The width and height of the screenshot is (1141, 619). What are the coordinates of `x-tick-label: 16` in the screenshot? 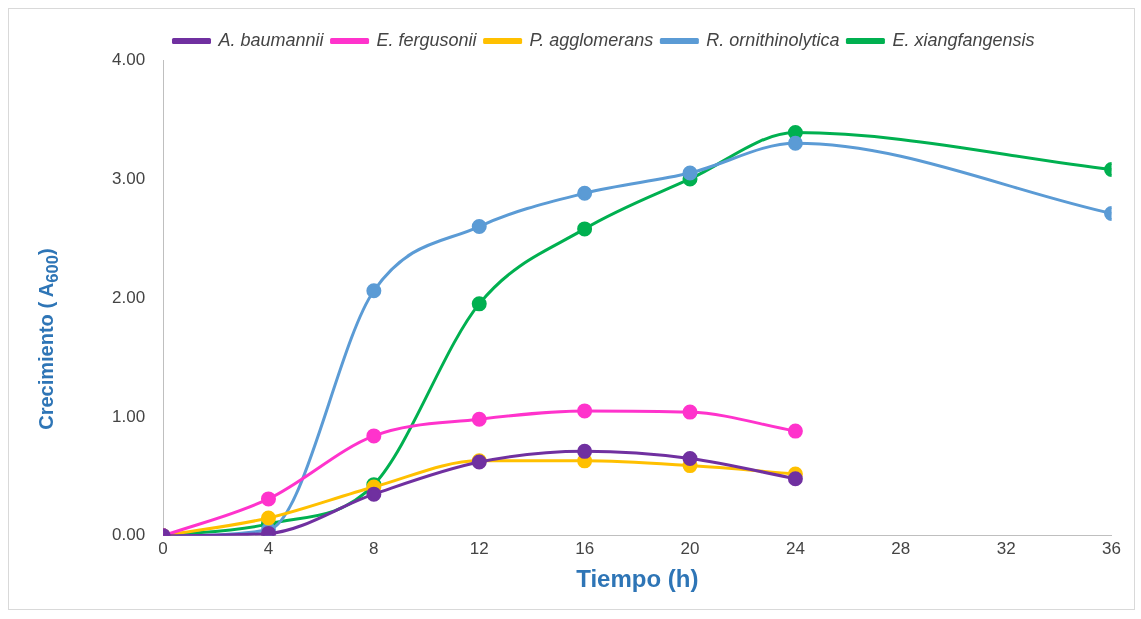 It's located at (585, 548).